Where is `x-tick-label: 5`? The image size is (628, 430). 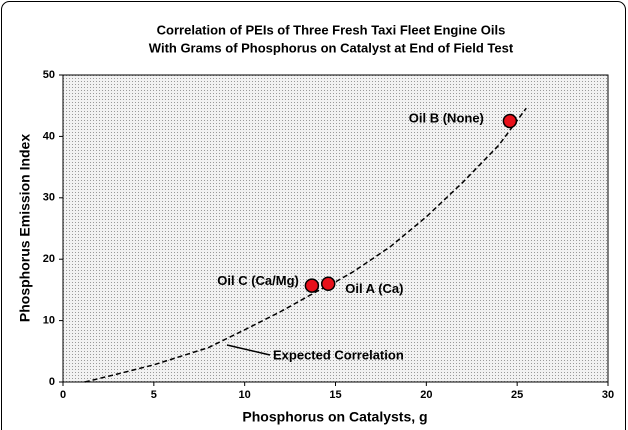 x-tick-label: 5 is located at coordinates (154, 395).